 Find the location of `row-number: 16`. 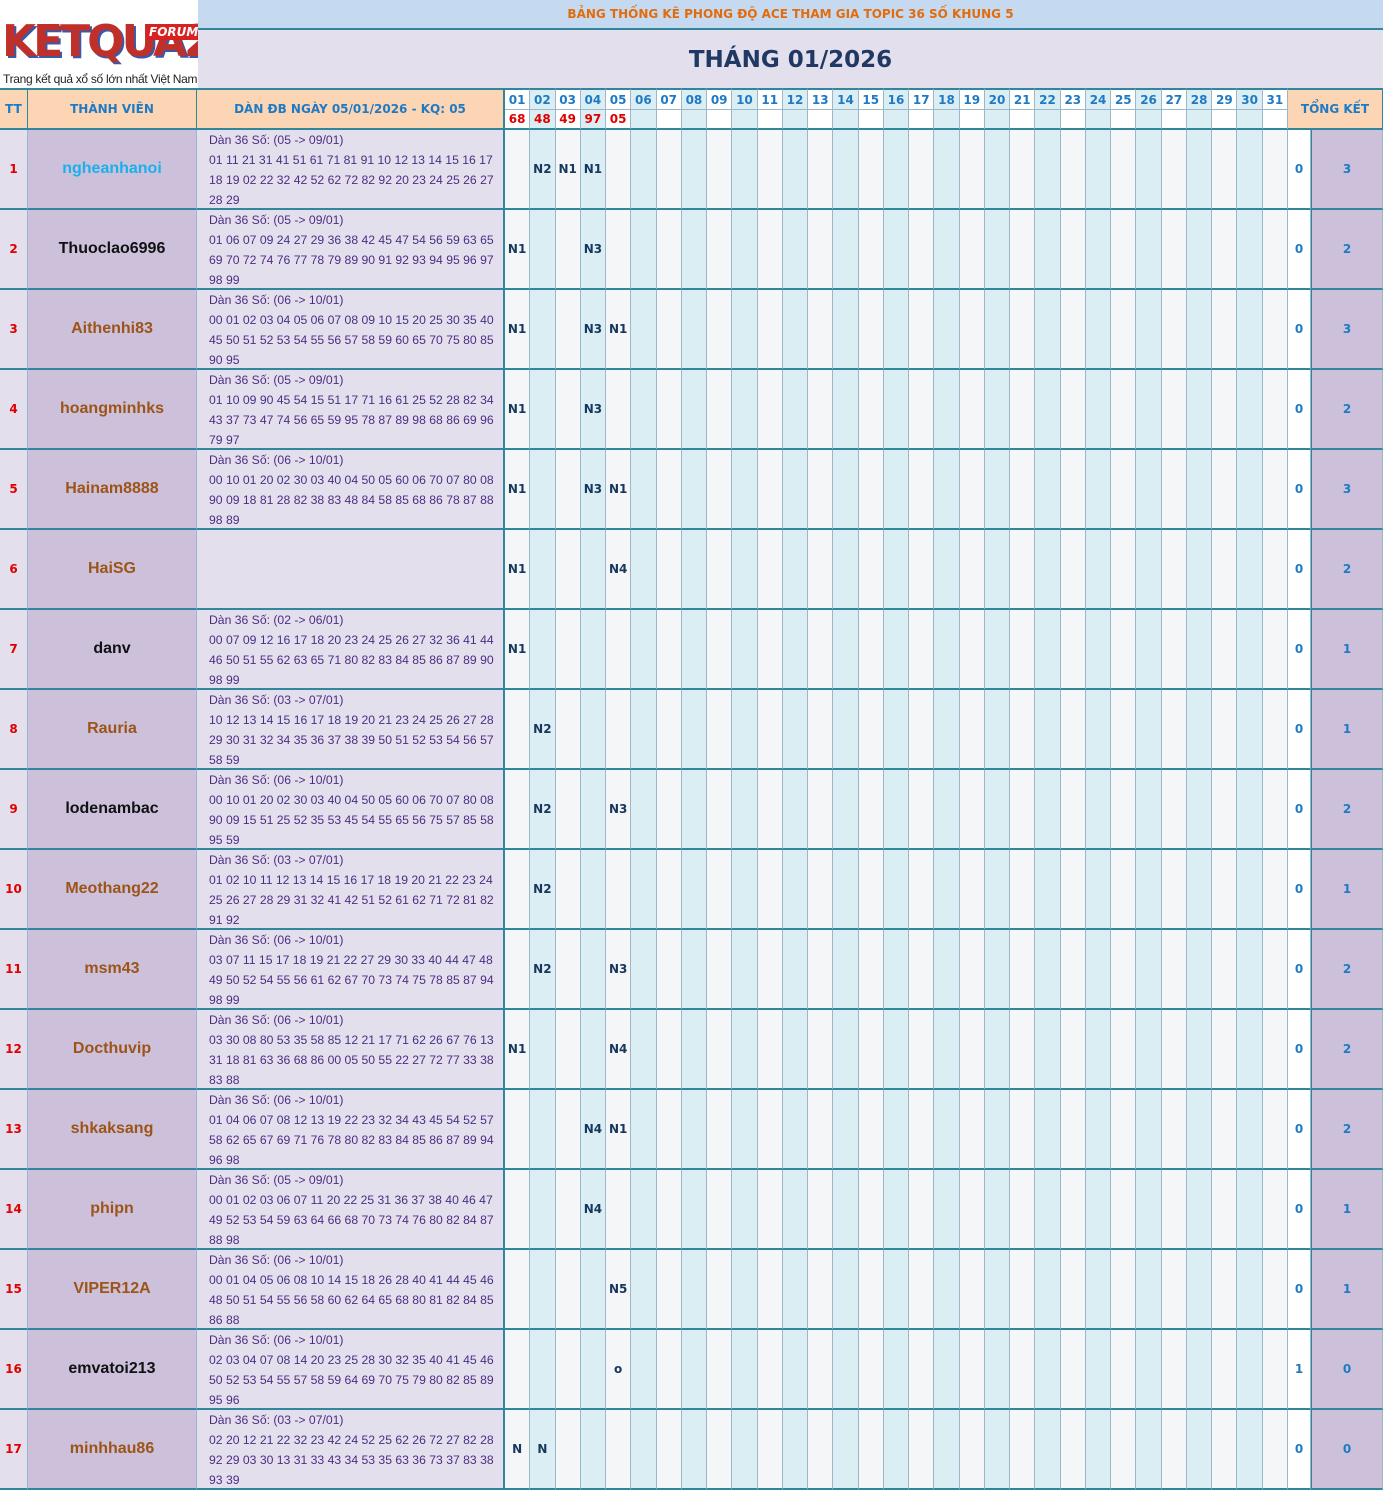

row-number: 16 is located at coordinates (14, 1370).